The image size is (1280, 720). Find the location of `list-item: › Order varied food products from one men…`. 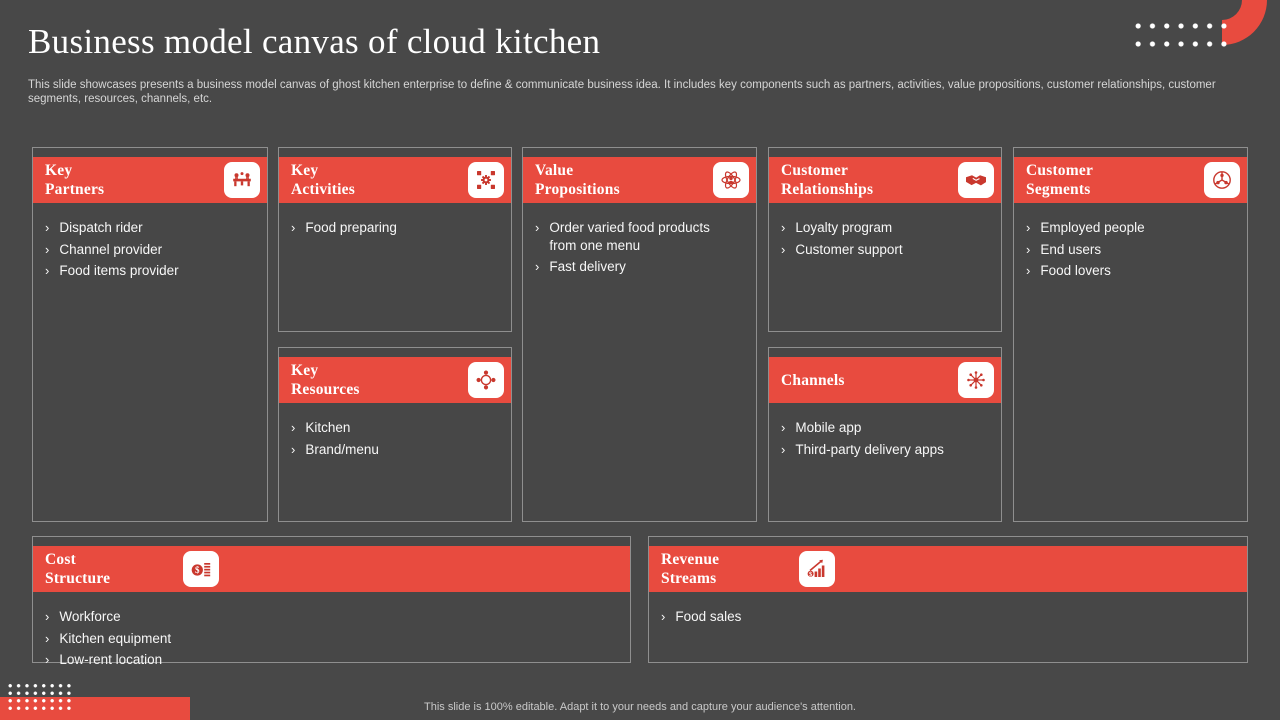

list-item: › Order varied food products from one men… is located at coordinates (640, 236).